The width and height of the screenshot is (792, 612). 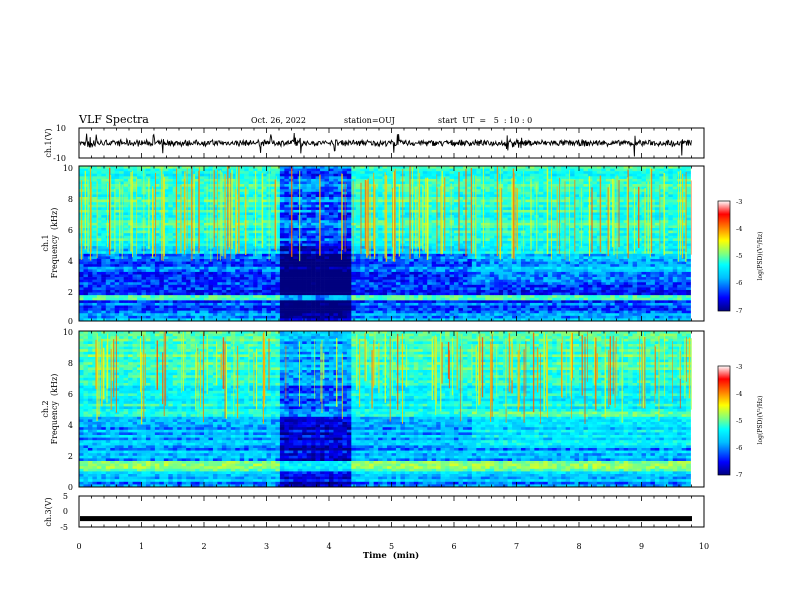 I want to click on xtick-4: 4, so click(x=328, y=546).